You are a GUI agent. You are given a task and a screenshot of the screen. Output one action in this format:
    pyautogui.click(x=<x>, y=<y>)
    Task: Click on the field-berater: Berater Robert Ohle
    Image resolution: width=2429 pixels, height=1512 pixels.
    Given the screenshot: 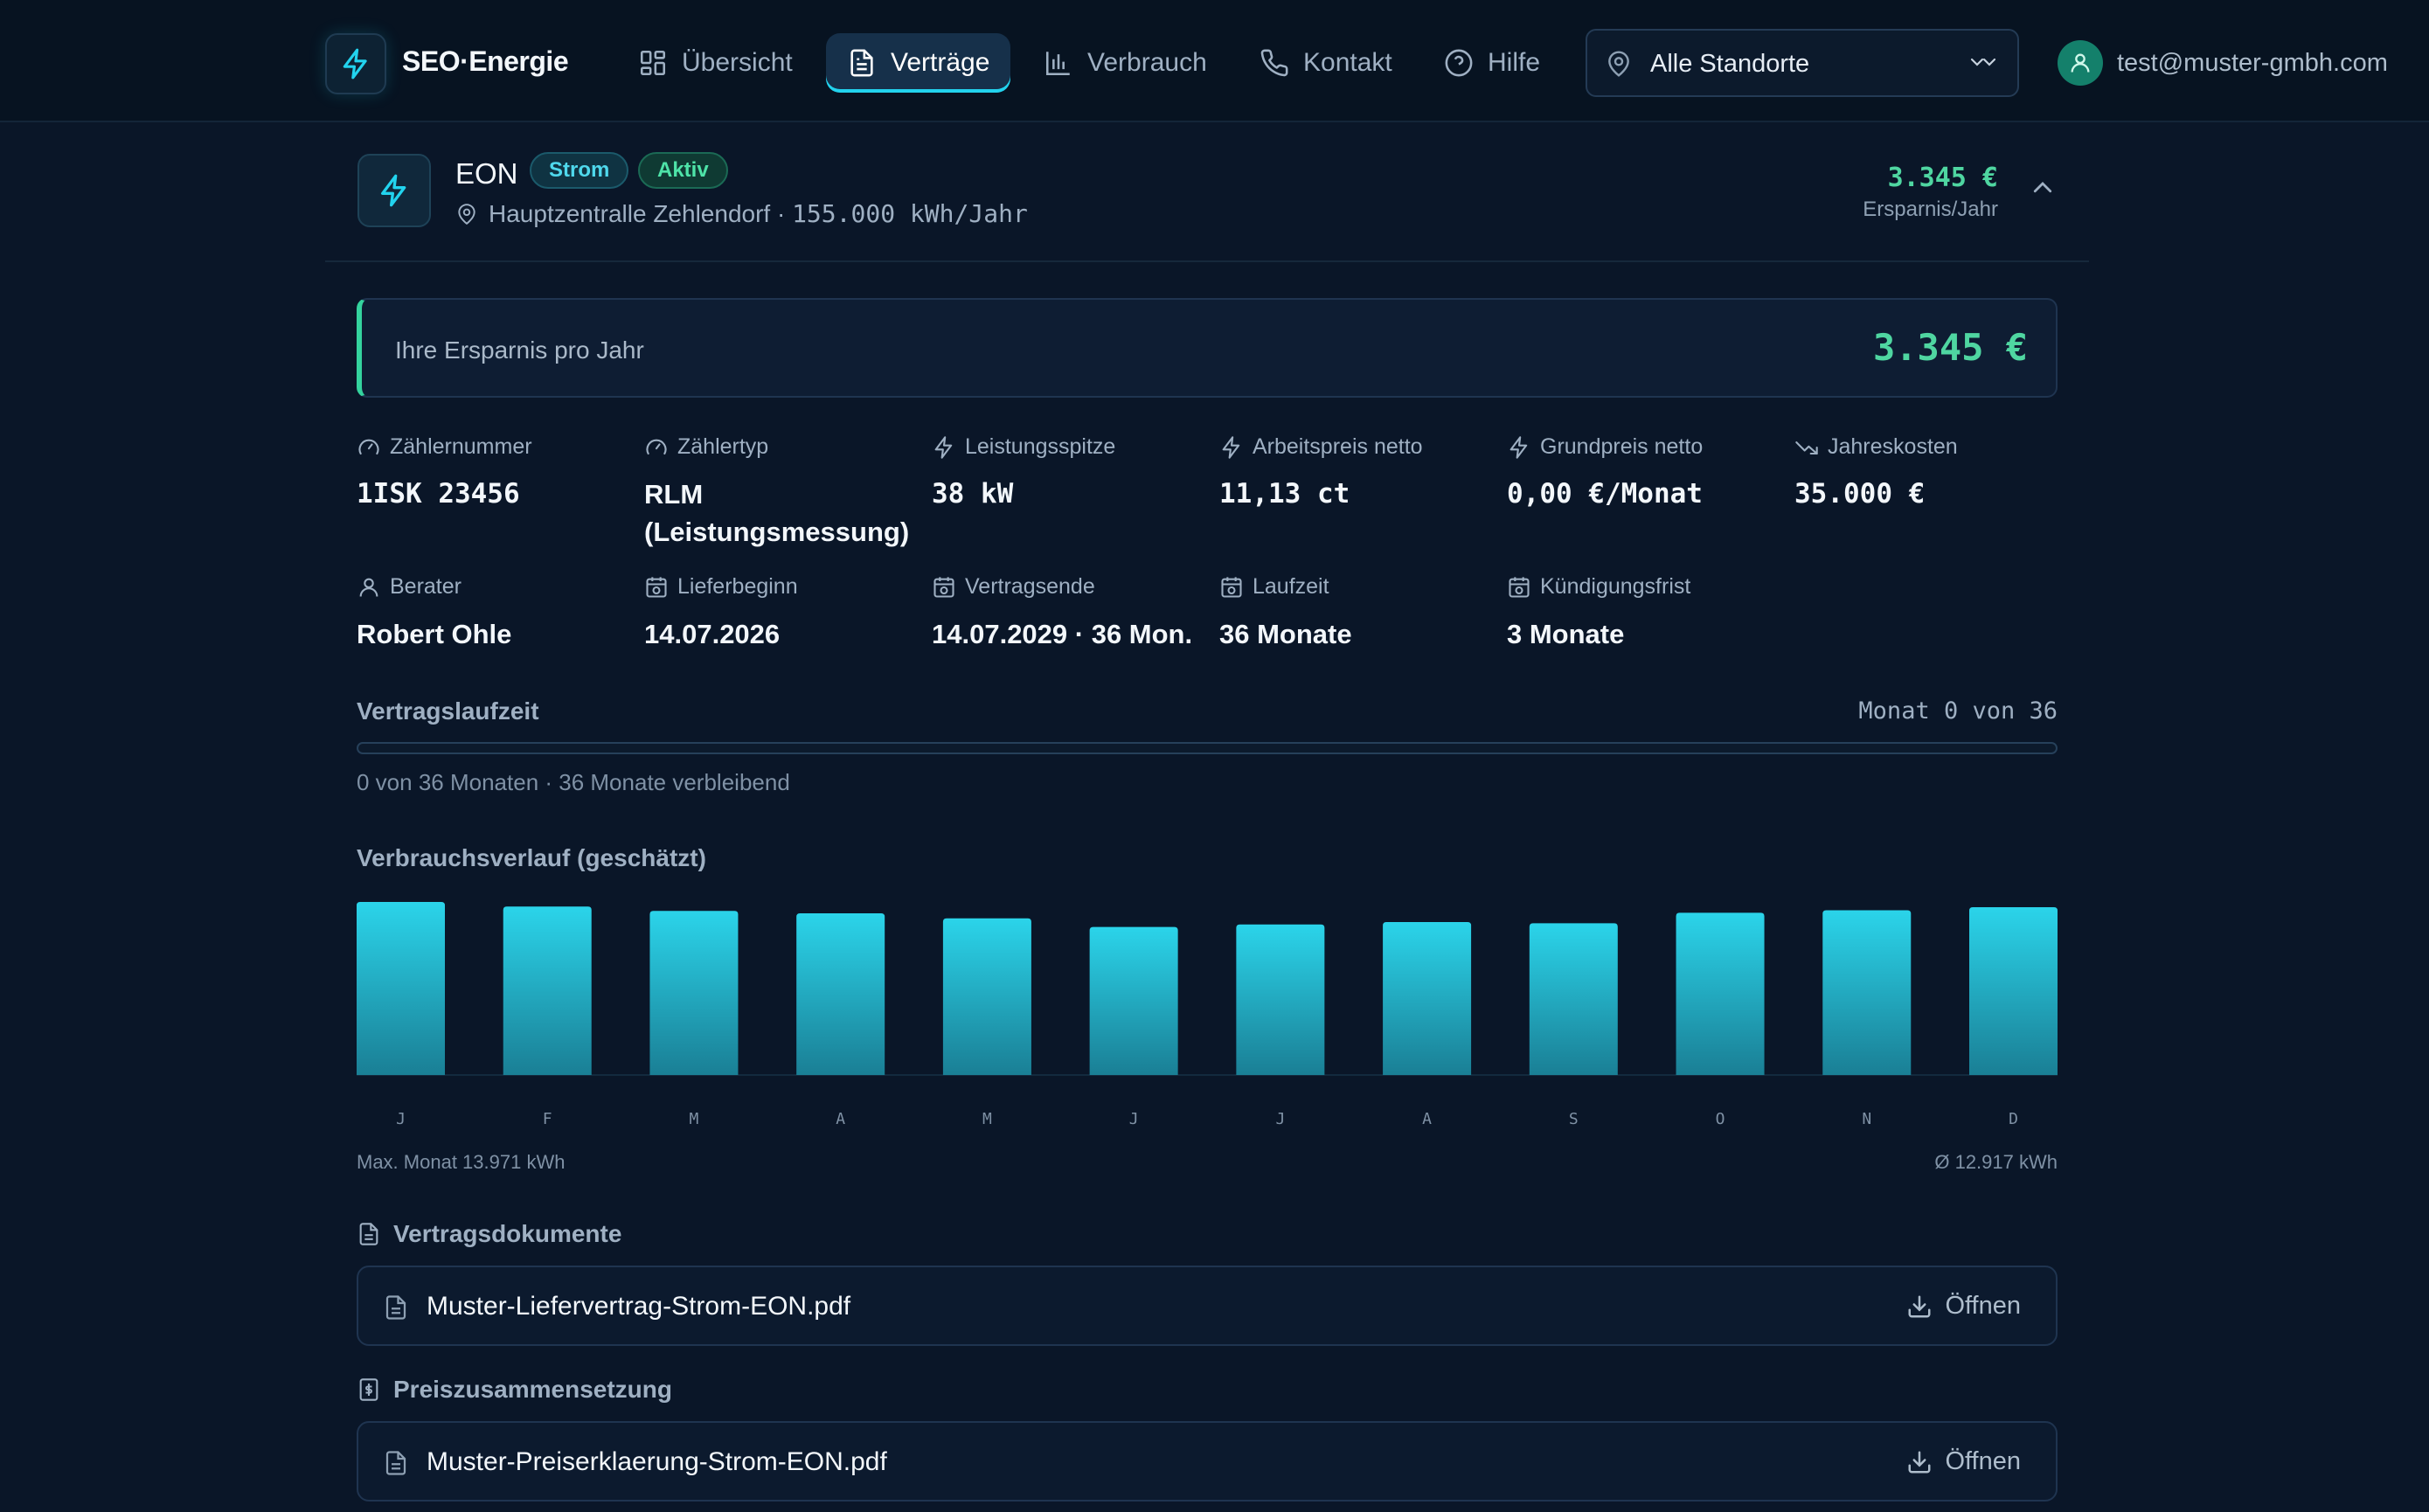 What is the action you would take?
    pyautogui.click(x=493, y=613)
    